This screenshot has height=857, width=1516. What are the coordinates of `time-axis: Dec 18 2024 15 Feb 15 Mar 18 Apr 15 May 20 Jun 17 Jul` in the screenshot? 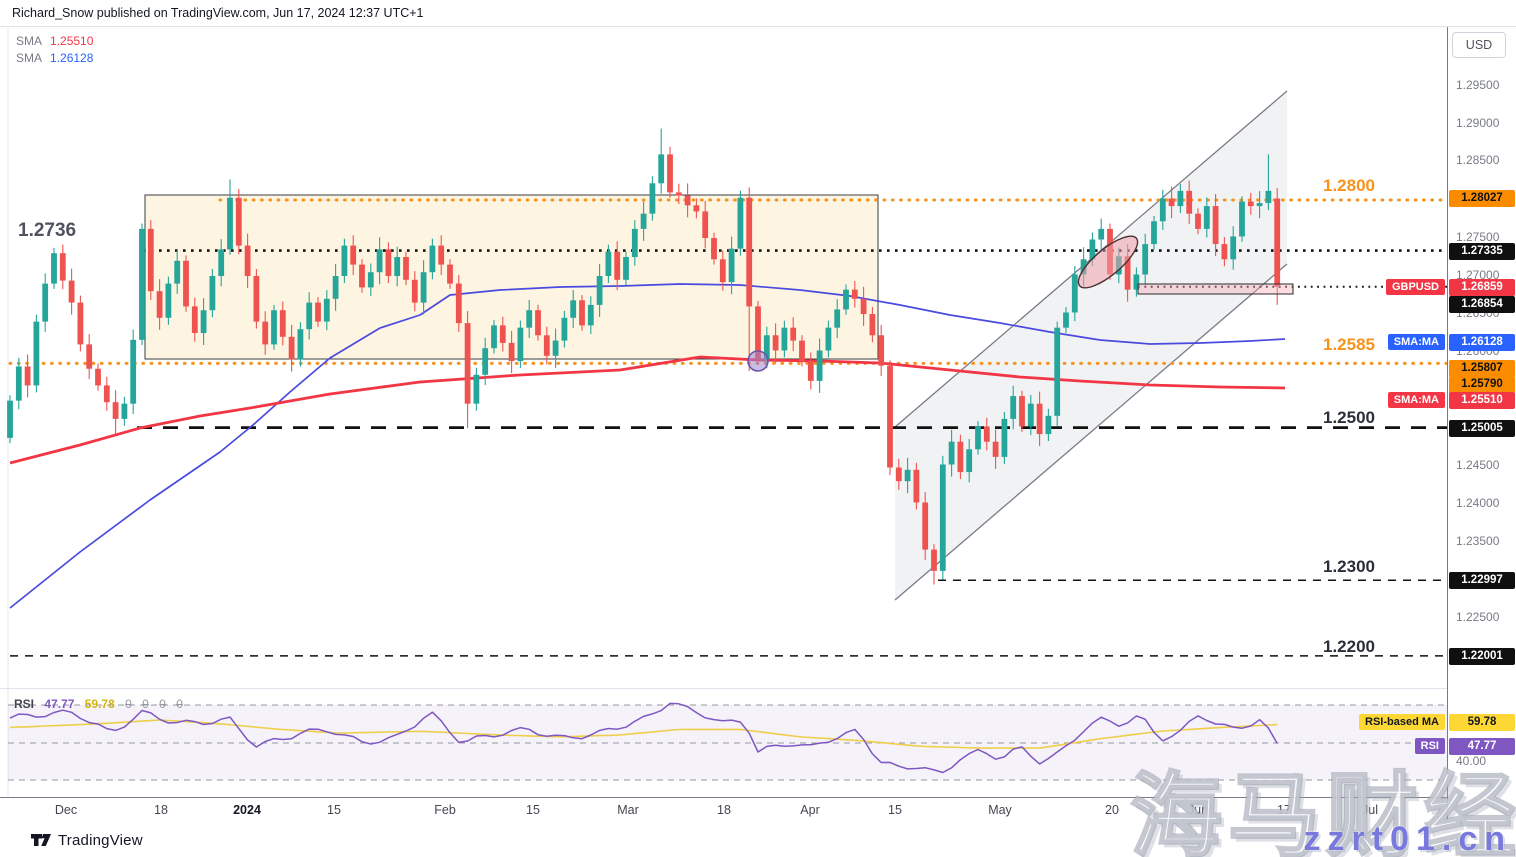 It's located at (723, 810).